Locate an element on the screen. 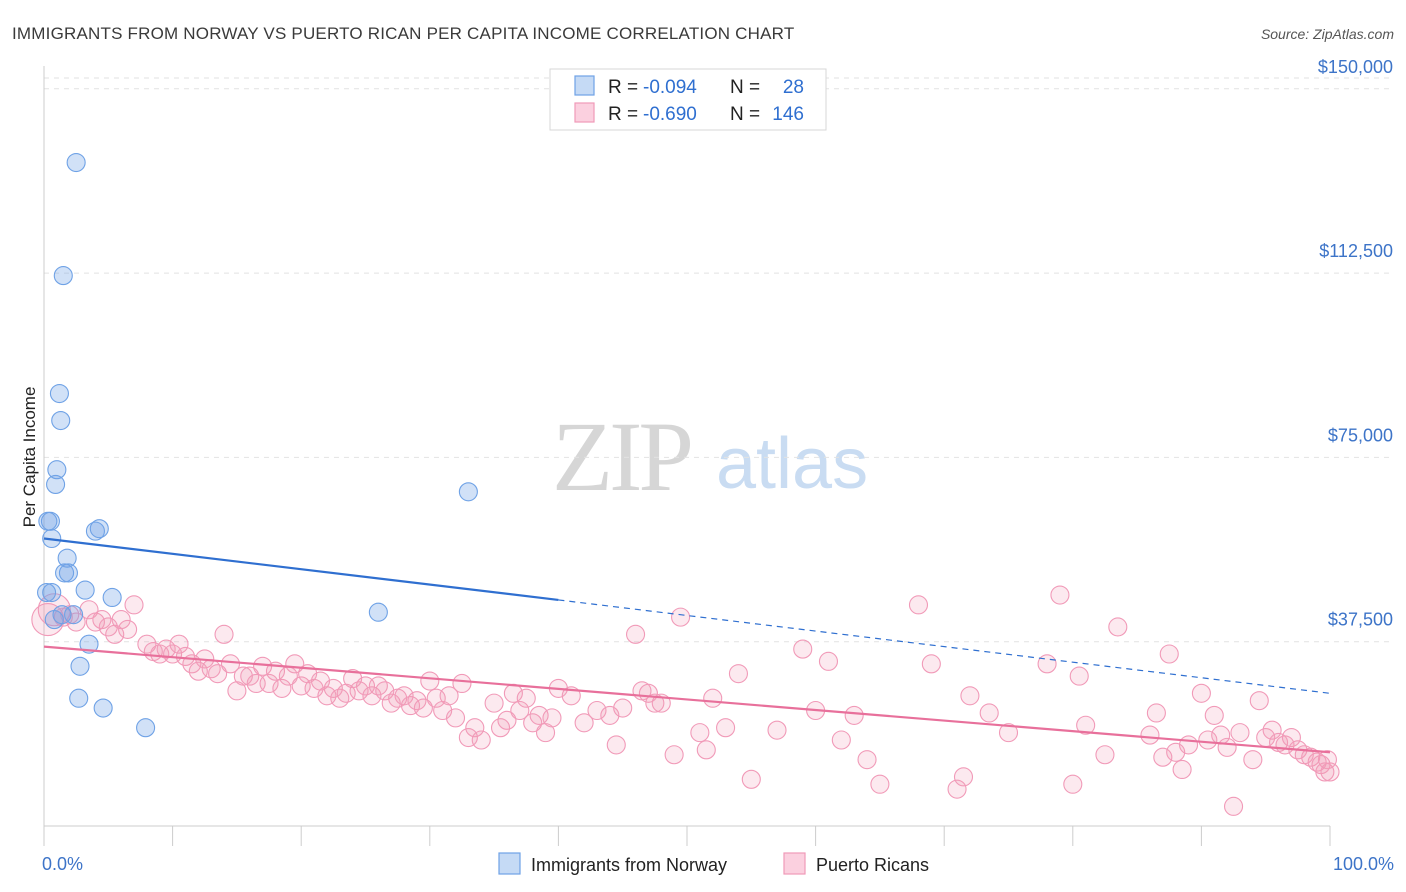 The width and height of the screenshot is (1406, 892). norway-trend-line-dashed is located at coordinates (944, 646).